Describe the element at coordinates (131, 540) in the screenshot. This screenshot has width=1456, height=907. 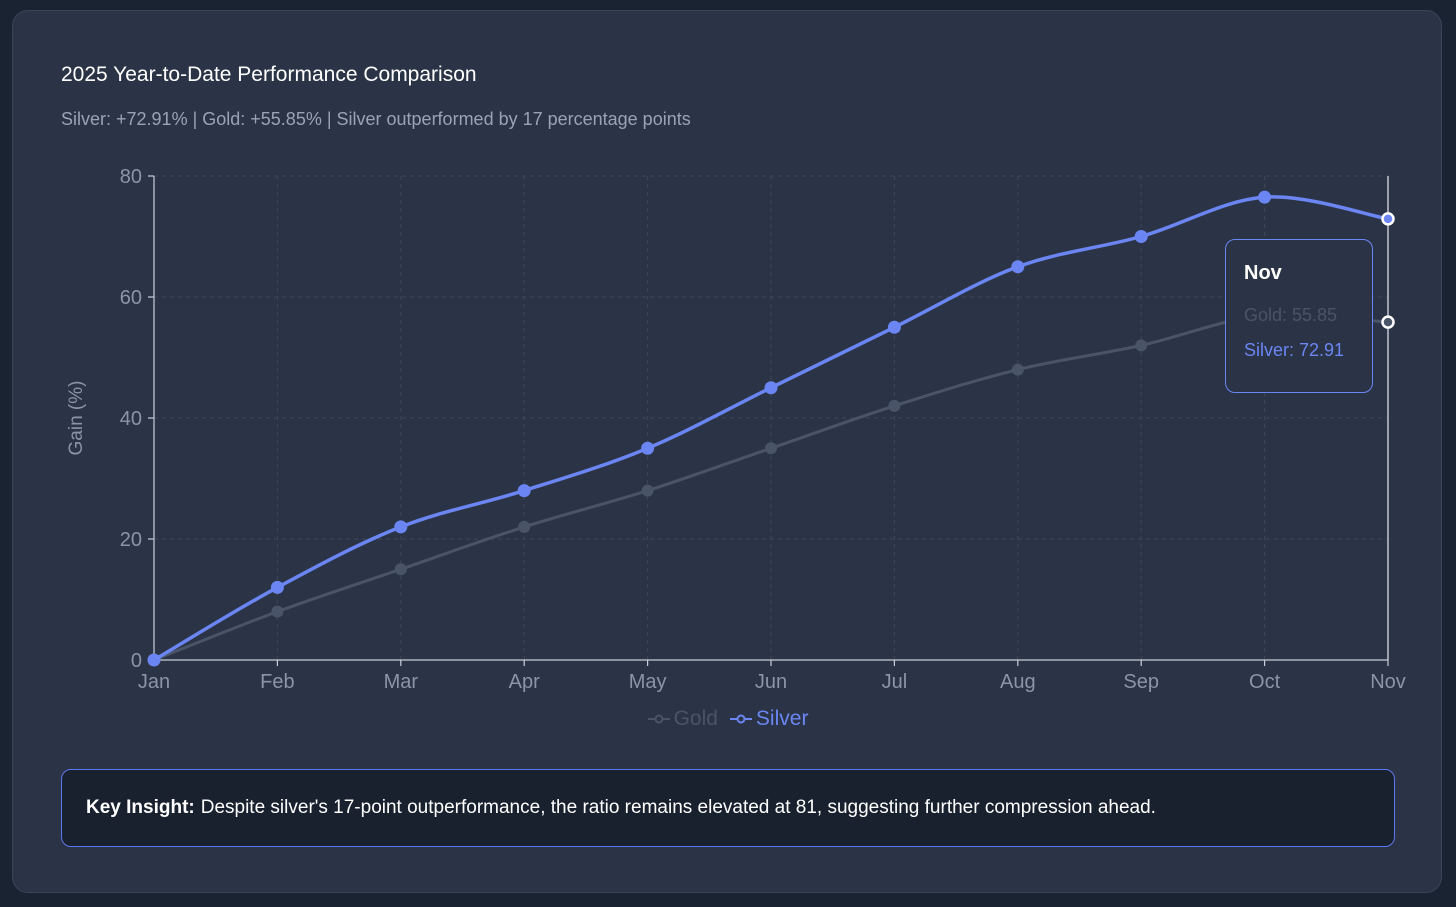
I see `y-tick-label: 20` at that location.